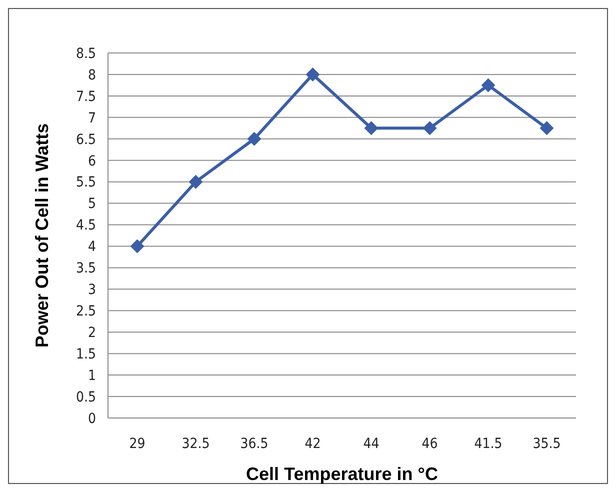 The width and height of the screenshot is (616, 492). I want to click on y-tick-label: 0, so click(92, 418).